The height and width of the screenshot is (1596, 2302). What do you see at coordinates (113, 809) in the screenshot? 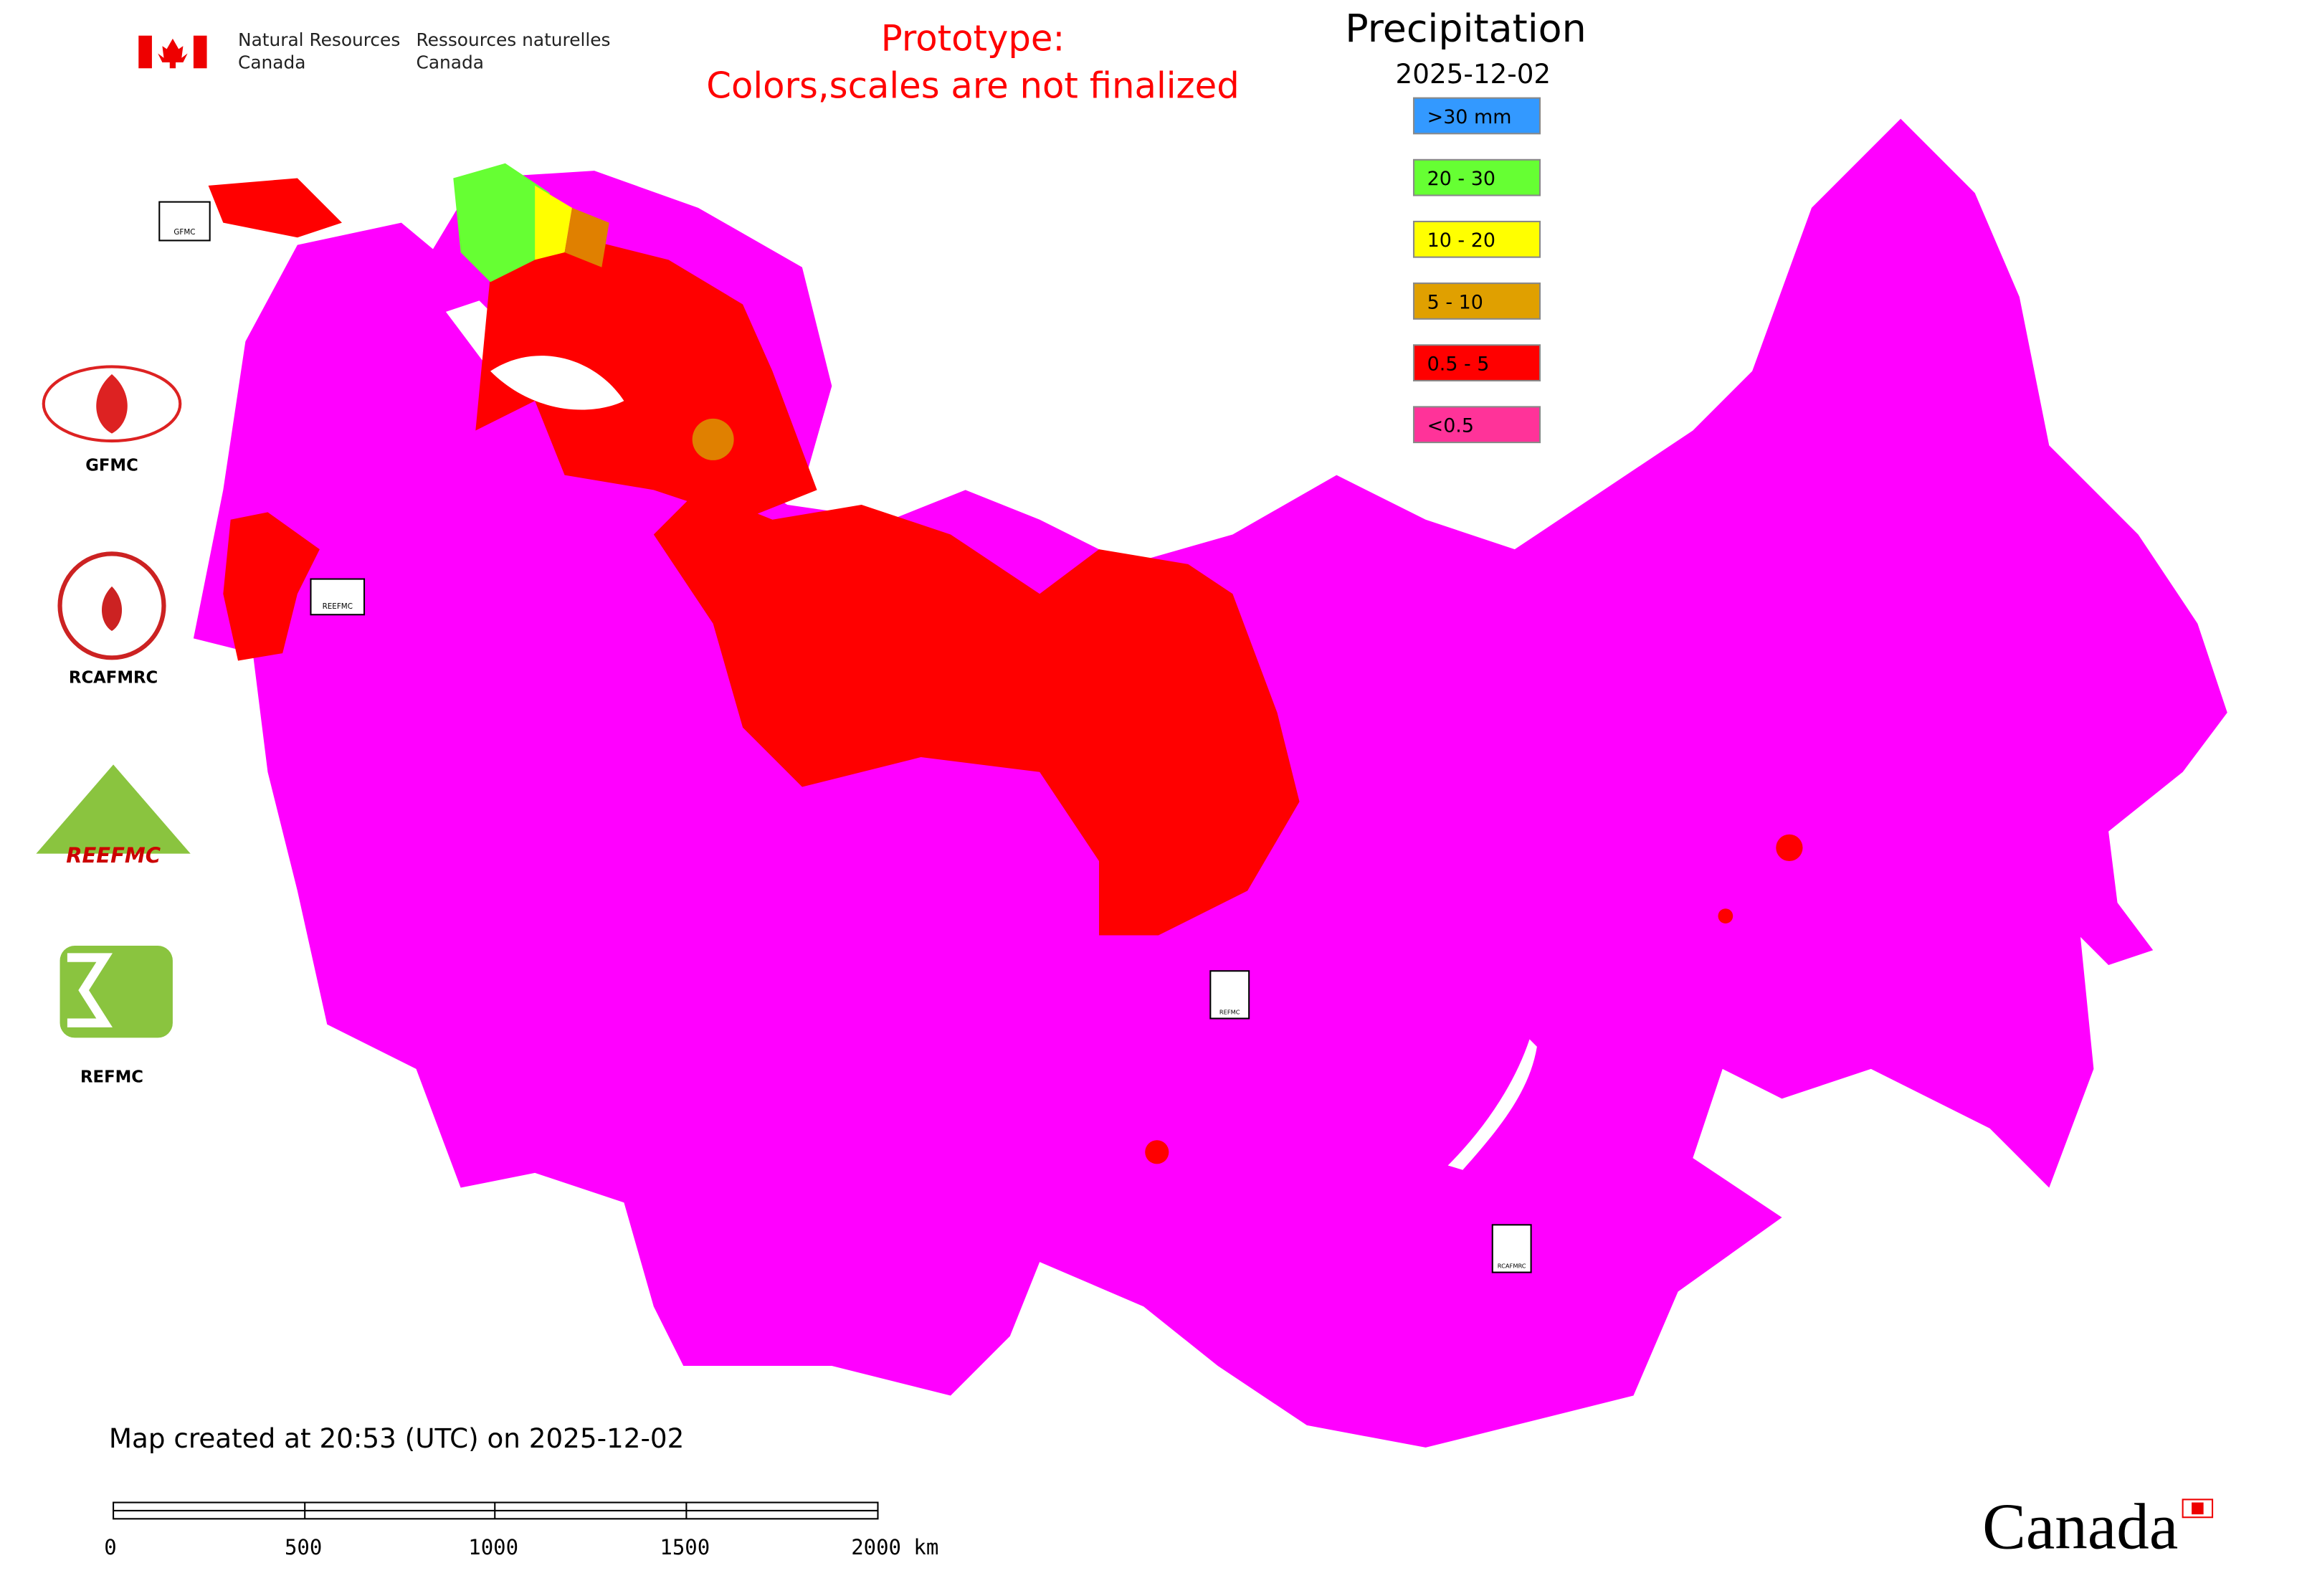
I see `logo-reefmc` at bounding box center [113, 809].